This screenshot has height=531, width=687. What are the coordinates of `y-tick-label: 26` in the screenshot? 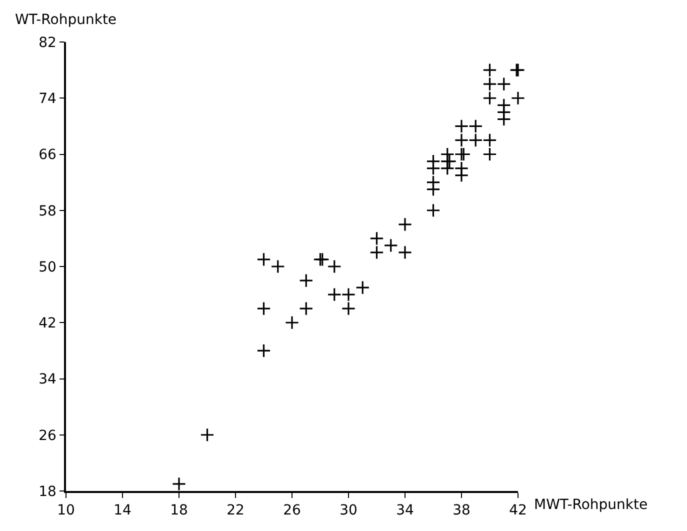 It's located at (47, 436).